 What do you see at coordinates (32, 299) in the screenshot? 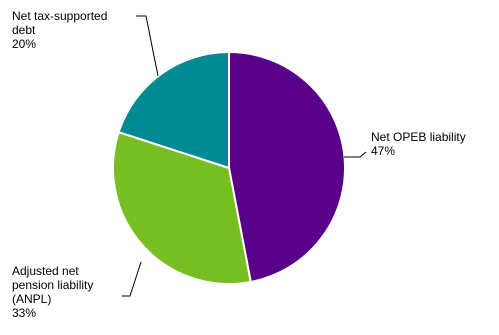
I see `label-anpl-line-3: (ANPL)` at bounding box center [32, 299].